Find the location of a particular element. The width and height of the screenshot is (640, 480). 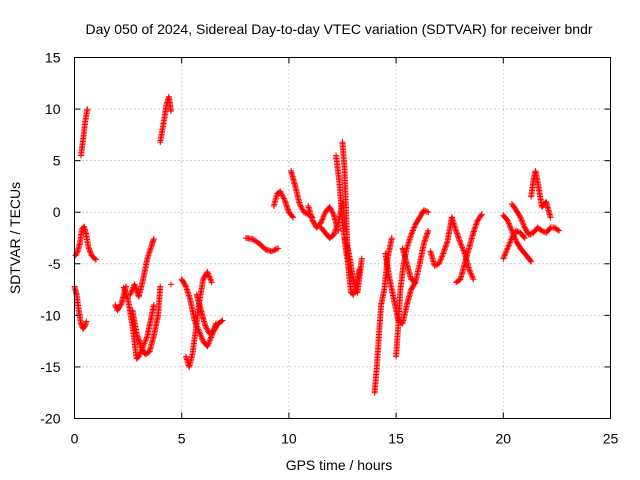

y-tick-label: 10 is located at coordinates (53, 109).